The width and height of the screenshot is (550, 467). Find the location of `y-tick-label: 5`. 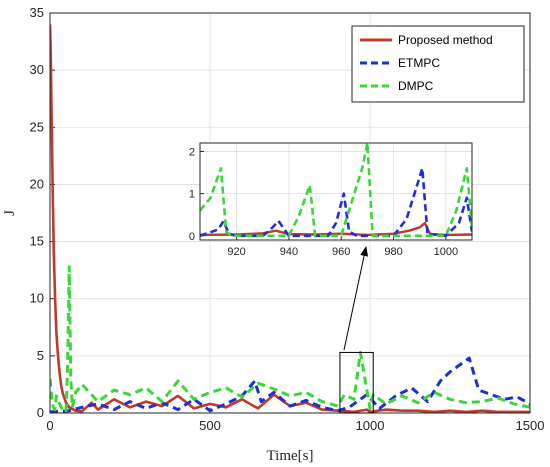

y-tick-label: 5 is located at coordinates (40, 355).